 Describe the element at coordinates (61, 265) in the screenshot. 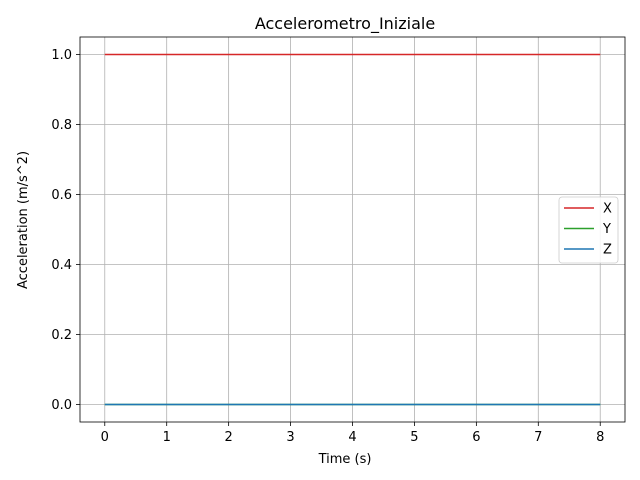

I see `y-tick-label-2: 0.4` at that location.